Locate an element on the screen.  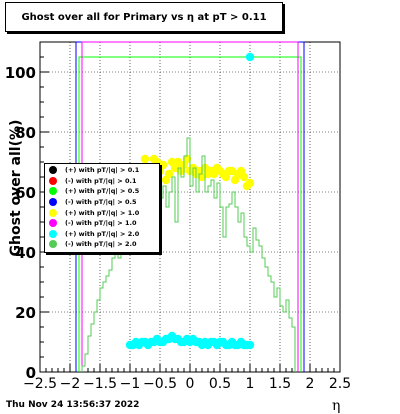
legend-entry: (+) with pT/|q| > 2.0 is located at coordinates (104, 234).